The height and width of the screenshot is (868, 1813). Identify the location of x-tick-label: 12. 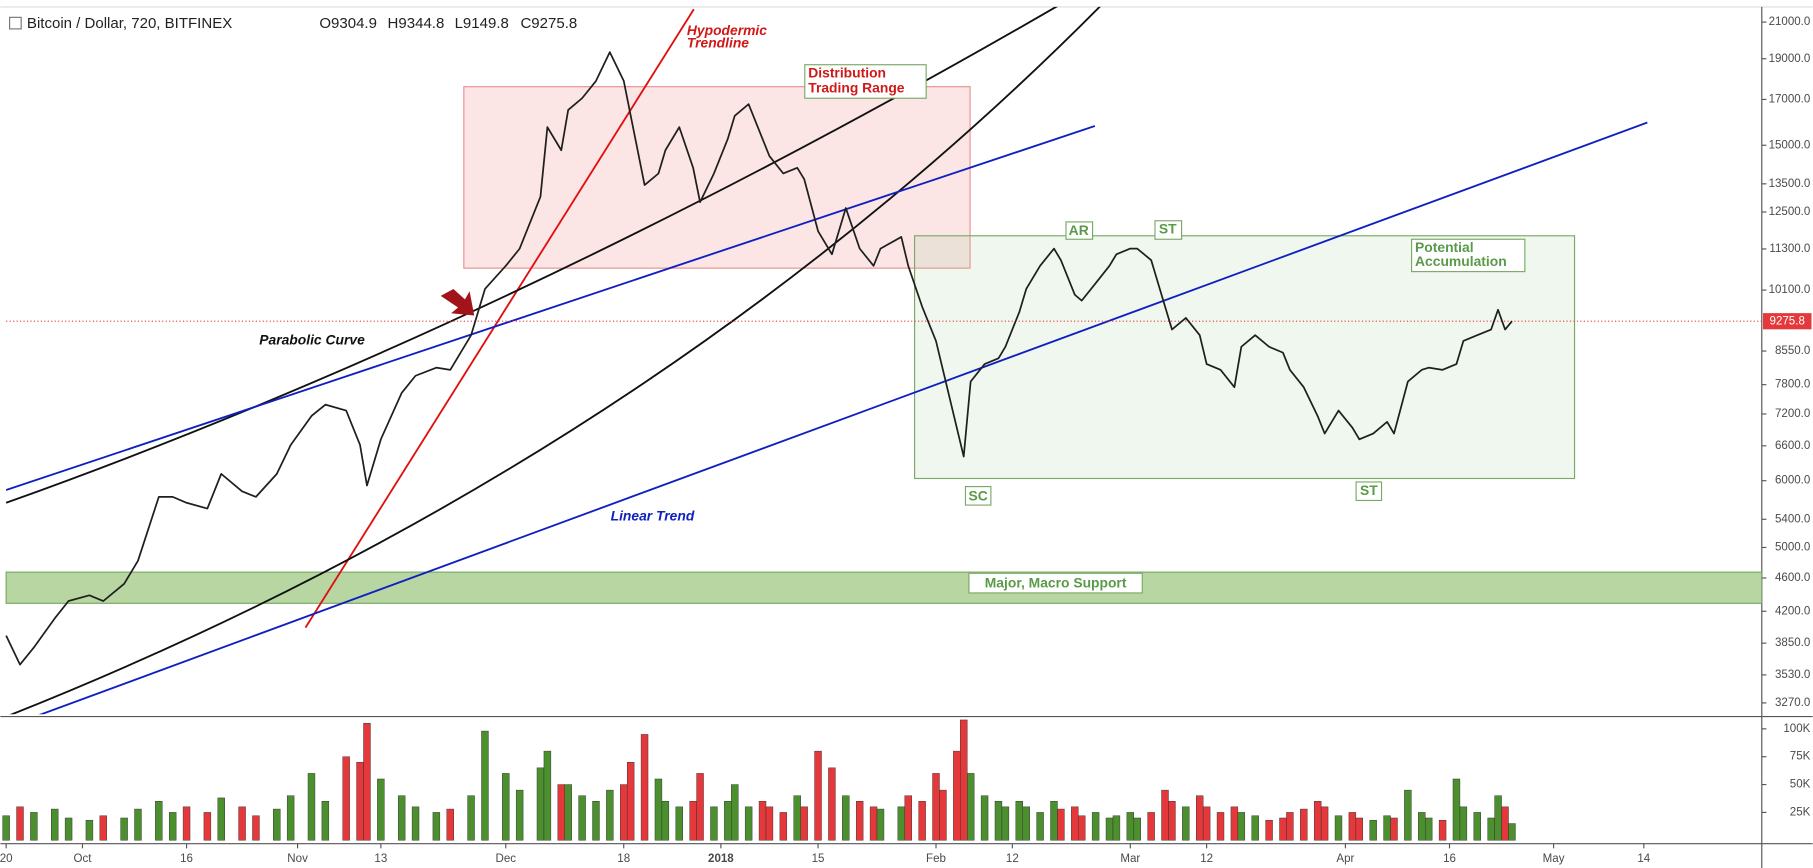
(1012, 859).